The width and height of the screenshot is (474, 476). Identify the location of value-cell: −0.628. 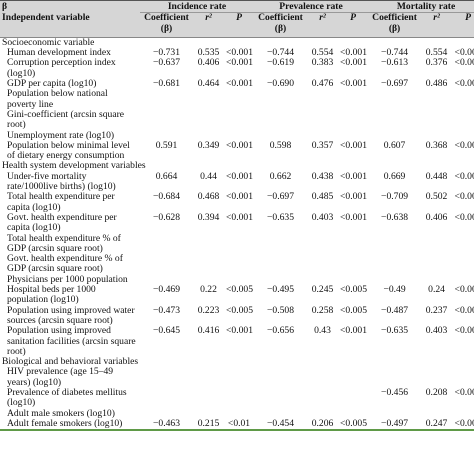
(166, 217).